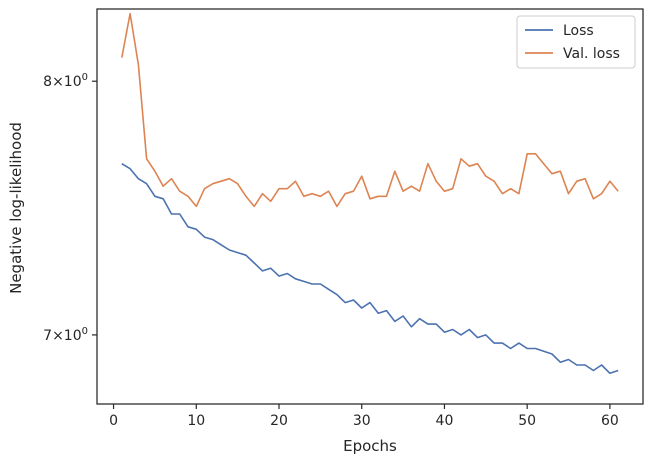 This screenshot has width=652, height=463. I want to click on x-axis: 0 10 20 30 40 50 60, so click(364, 416).